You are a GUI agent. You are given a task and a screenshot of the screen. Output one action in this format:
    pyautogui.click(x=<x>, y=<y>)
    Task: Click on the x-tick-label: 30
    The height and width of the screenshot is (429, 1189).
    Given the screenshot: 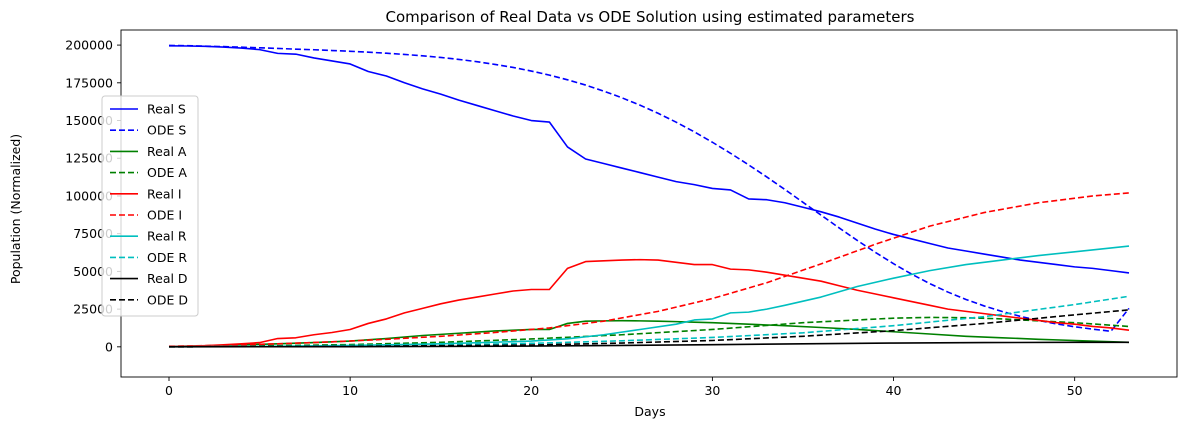 What is the action you would take?
    pyautogui.click(x=712, y=390)
    